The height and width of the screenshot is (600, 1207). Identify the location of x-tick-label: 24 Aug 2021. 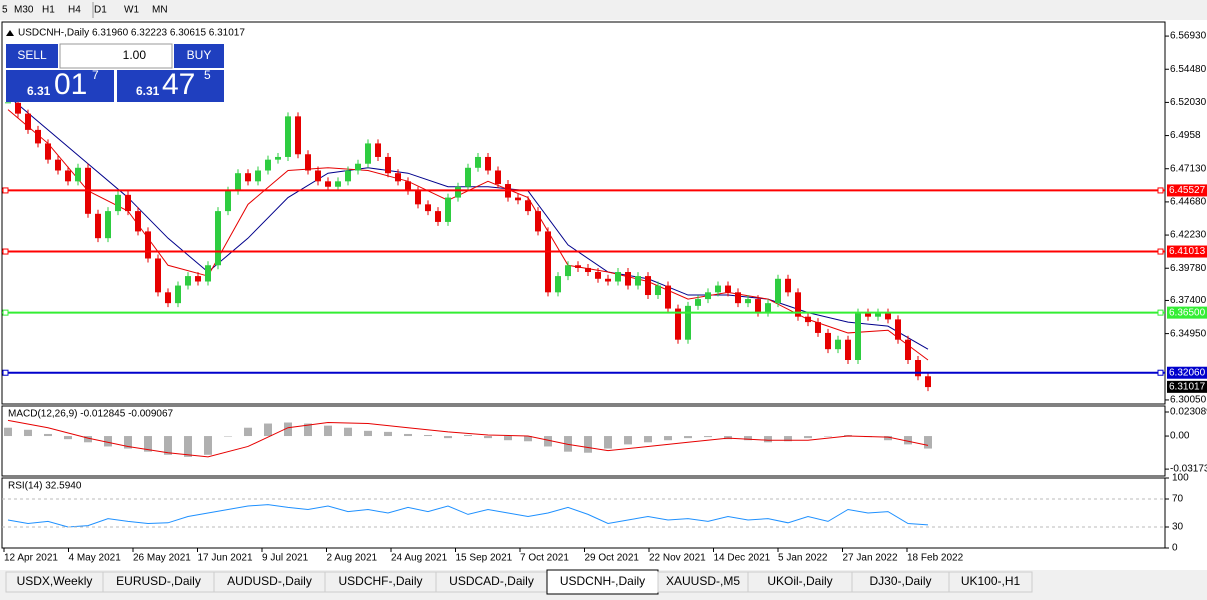
(419, 558).